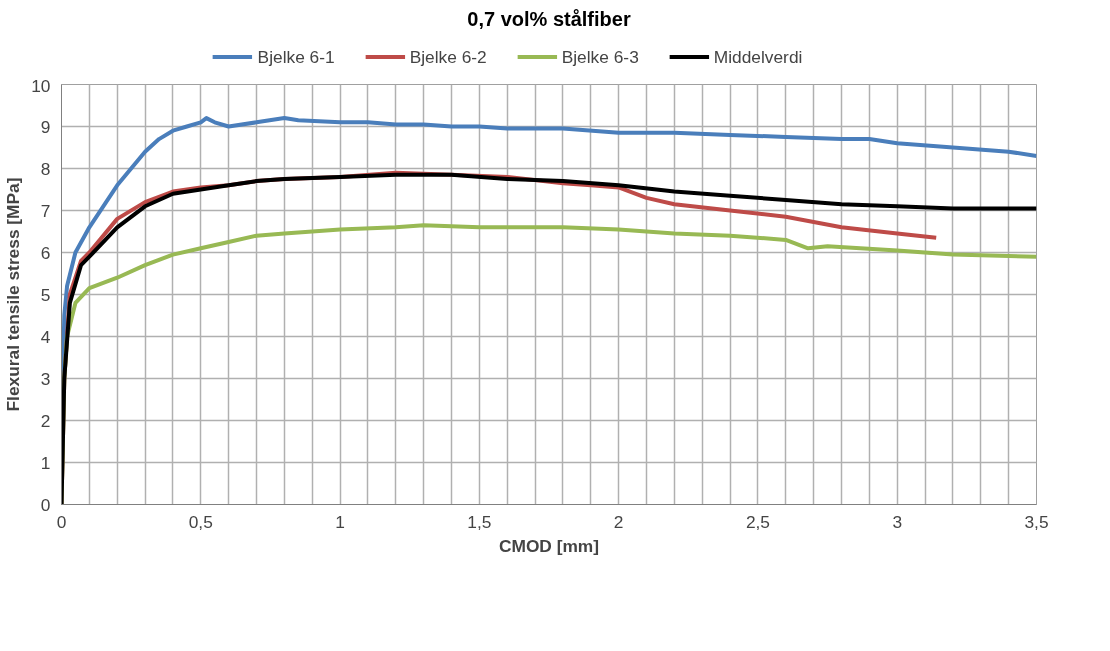 This screenshot has width=1110, height=651. Describe the element at coordinates (448, 56) in the screenshot. I see `legend-label: Bjelke 6-2` at that location.